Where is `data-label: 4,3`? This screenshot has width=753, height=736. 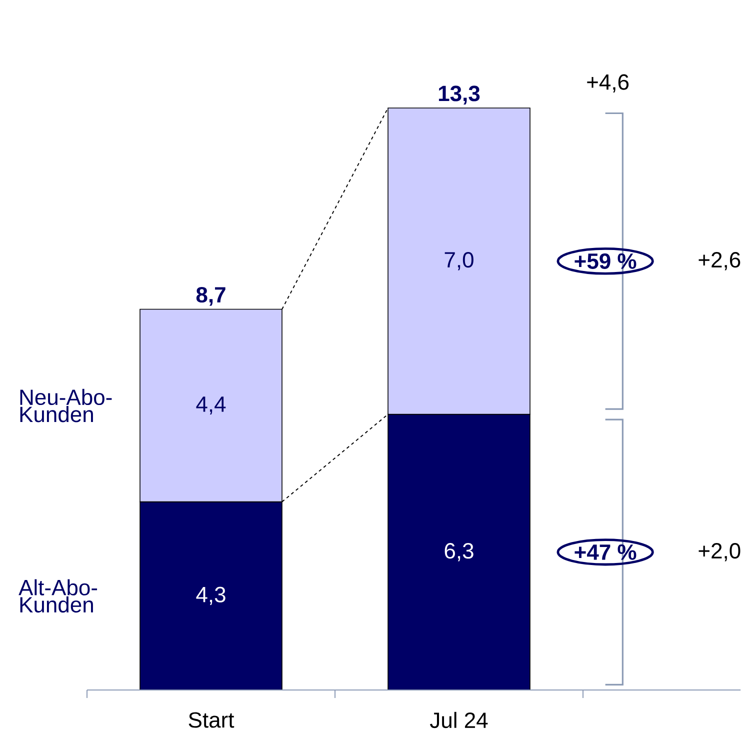 data-label: 4,3 is located at coordinates (211, 595).